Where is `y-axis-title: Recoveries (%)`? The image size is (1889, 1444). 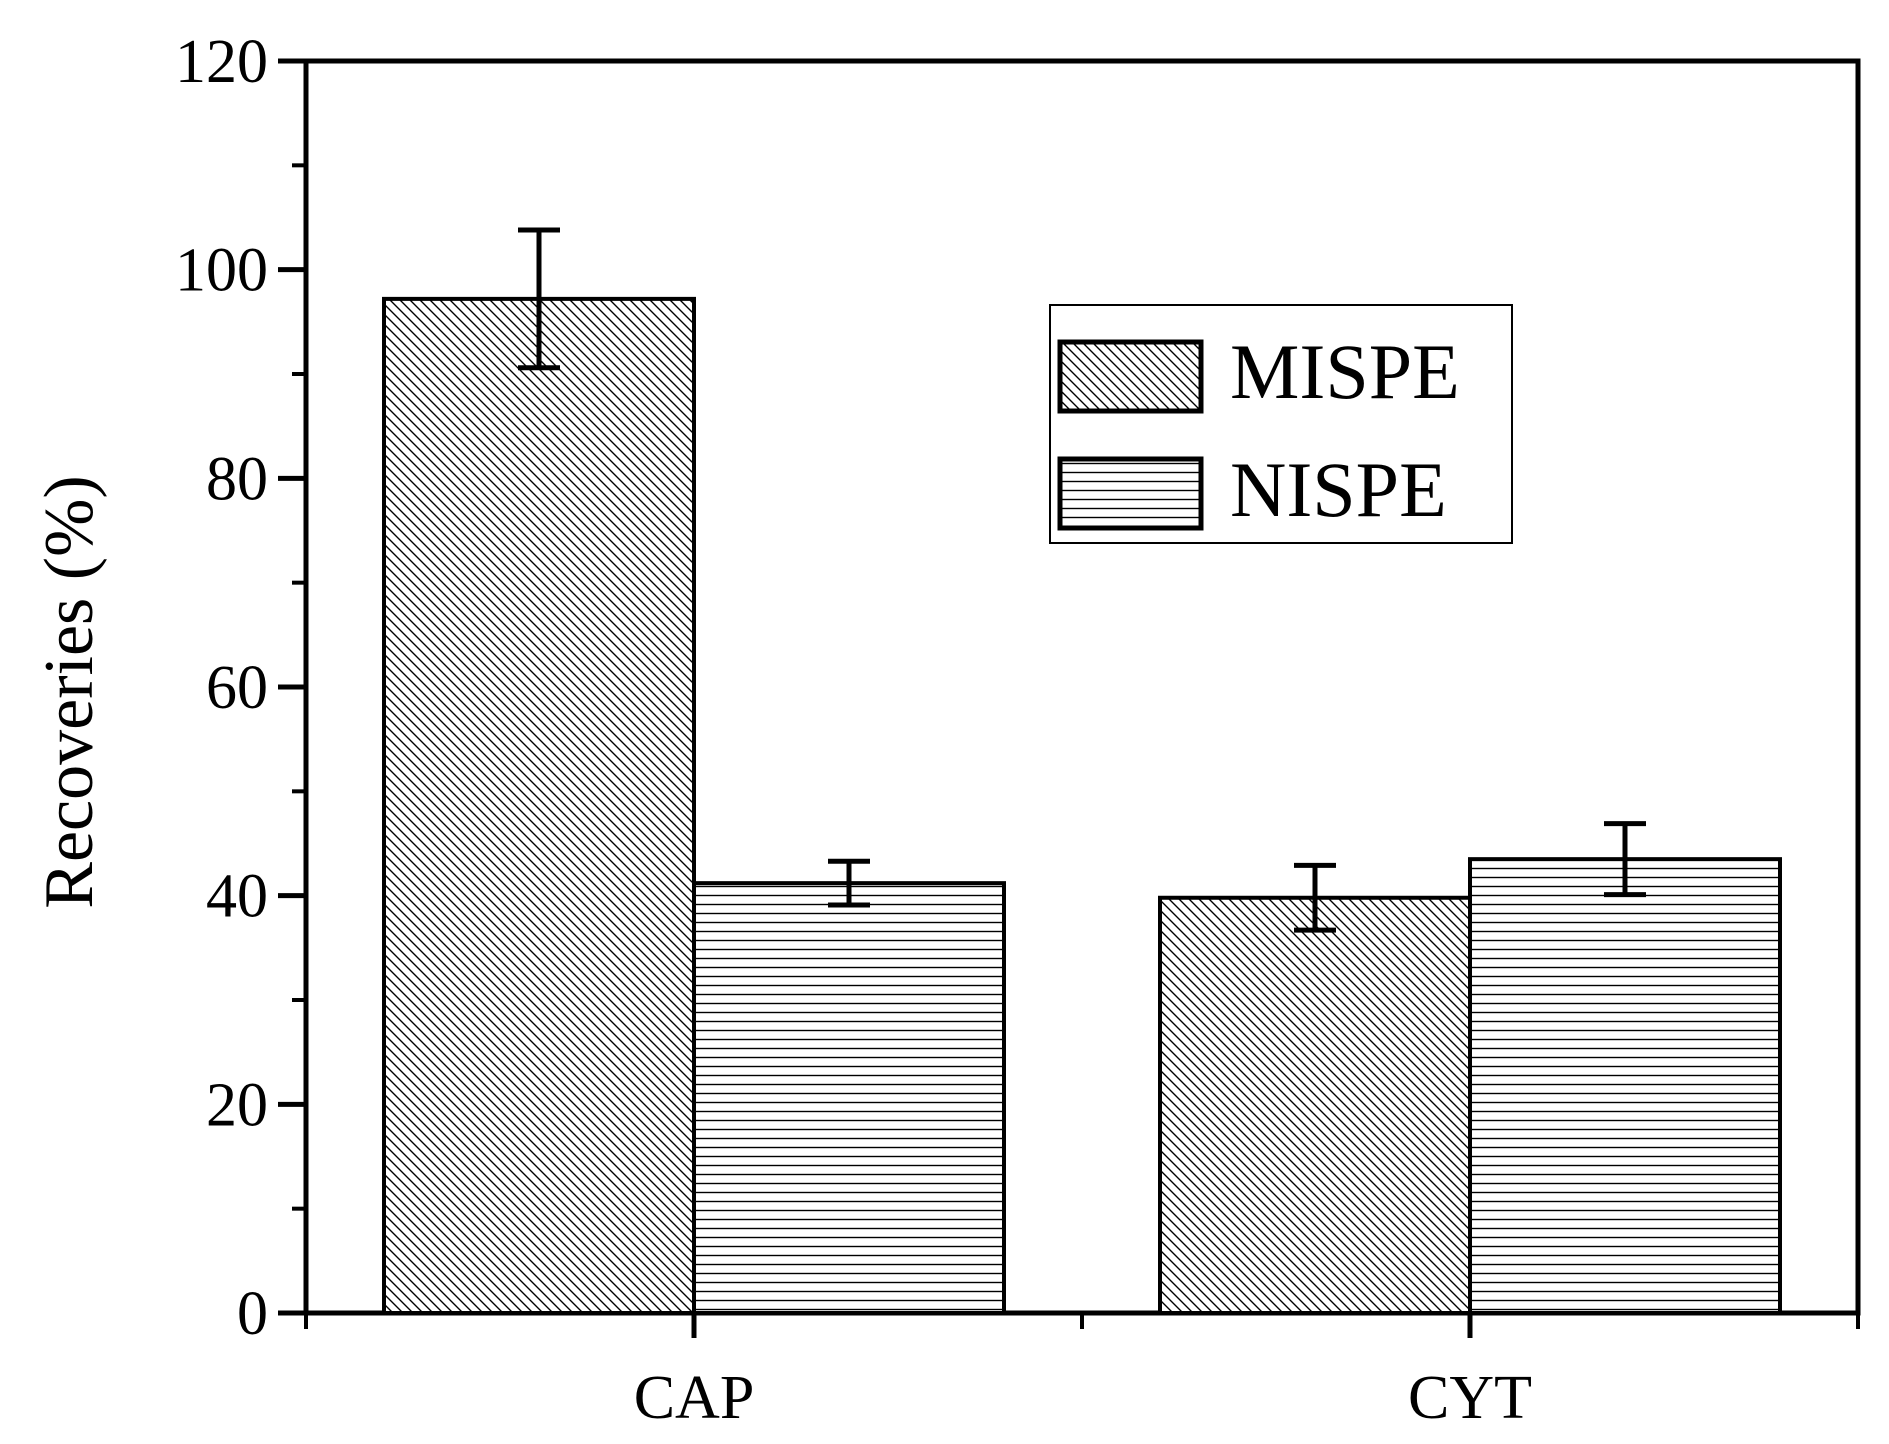
y-axis-title: Recoveries (%) is located at coordinates (69, 691).